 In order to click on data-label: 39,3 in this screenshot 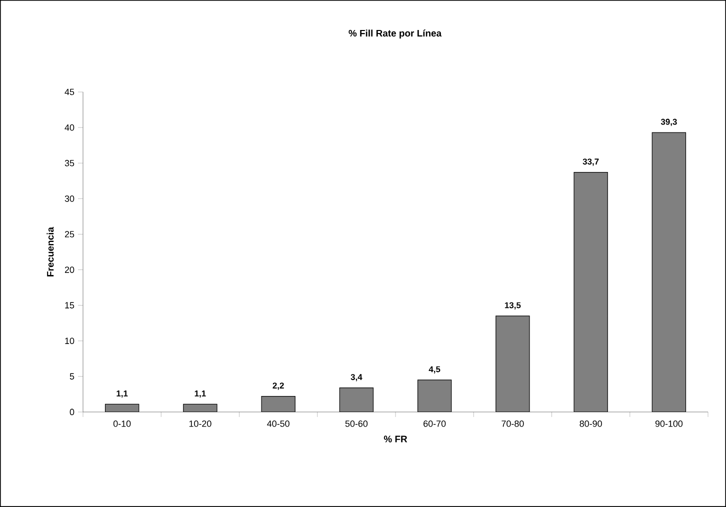, I will do `click(668, 122)`.